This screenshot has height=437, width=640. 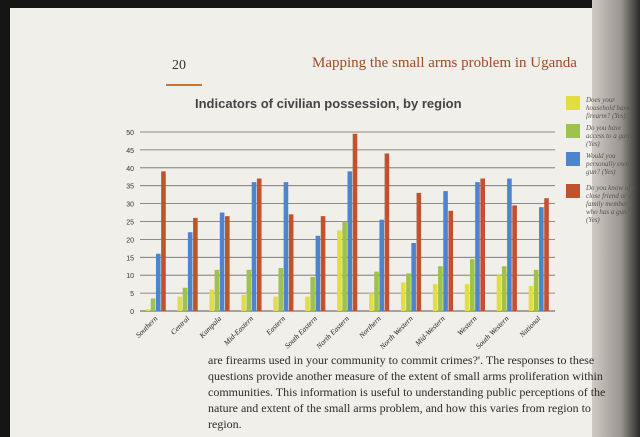 I want to click on x-tick-label: Western, so click(x=466, y=325).